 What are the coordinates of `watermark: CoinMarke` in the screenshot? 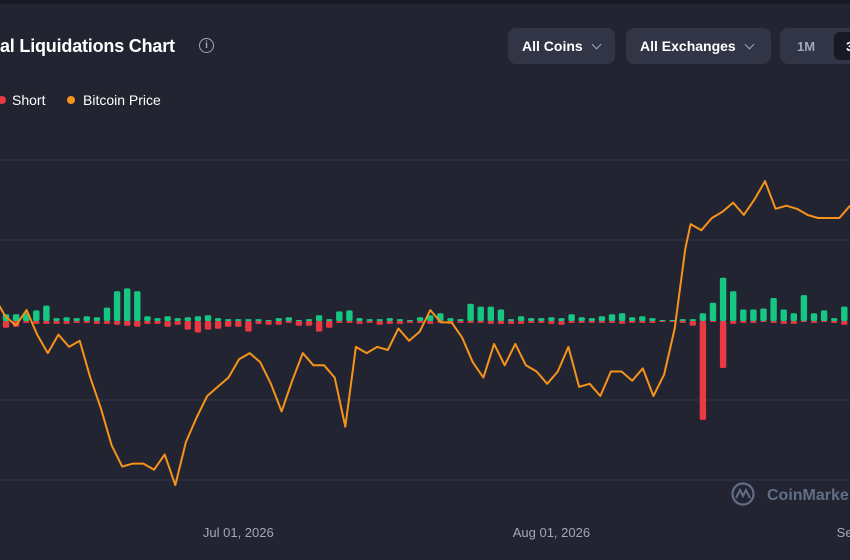 It's located at (790, 494).